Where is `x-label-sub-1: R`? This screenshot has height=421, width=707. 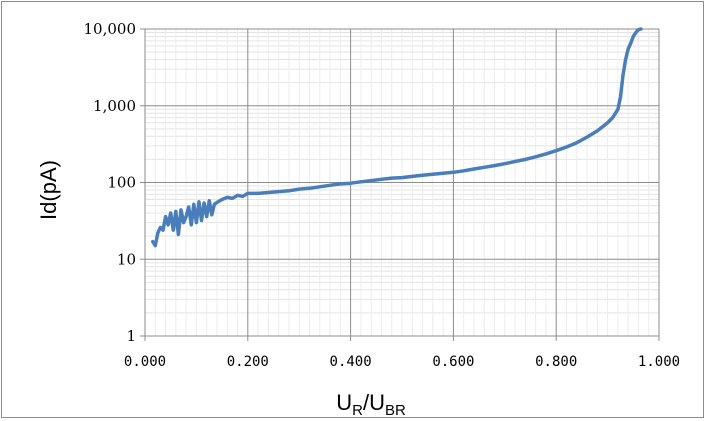 x-label-sub-1: R is located at coordinates (357, 410).